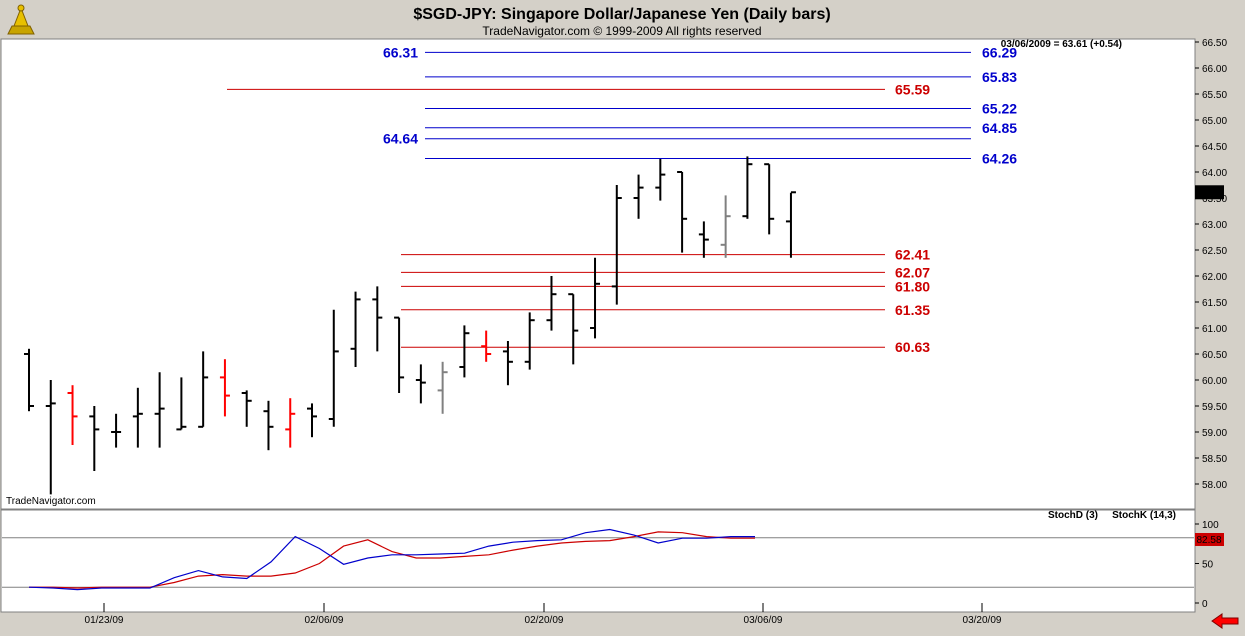 The width and height of the screenshot is (1245, 636). What do you see at coordinates (1214, 173) in the screenshot?
I see `price-tick-label: 64.00` at bounding box center [1214, 173].